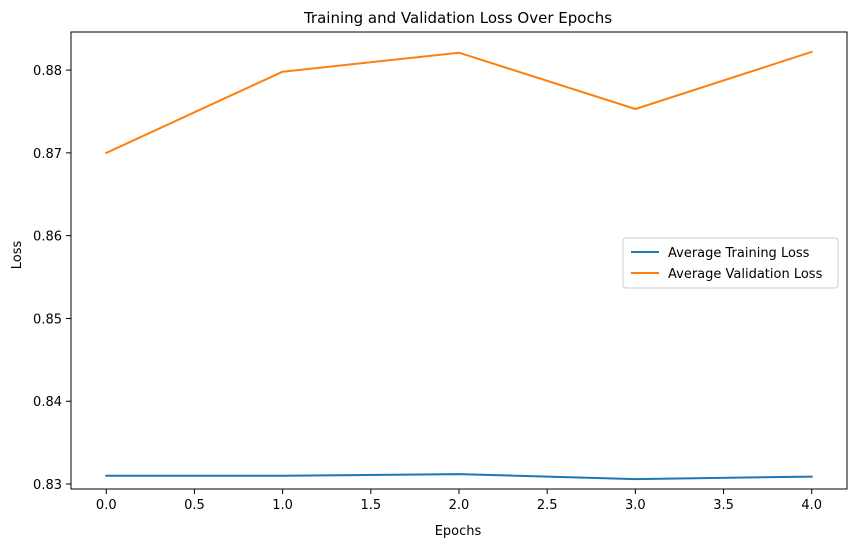  Describe the element at coordinates (17, 255) in the screenshot. I see `y-axis-label: Loss` at that location.